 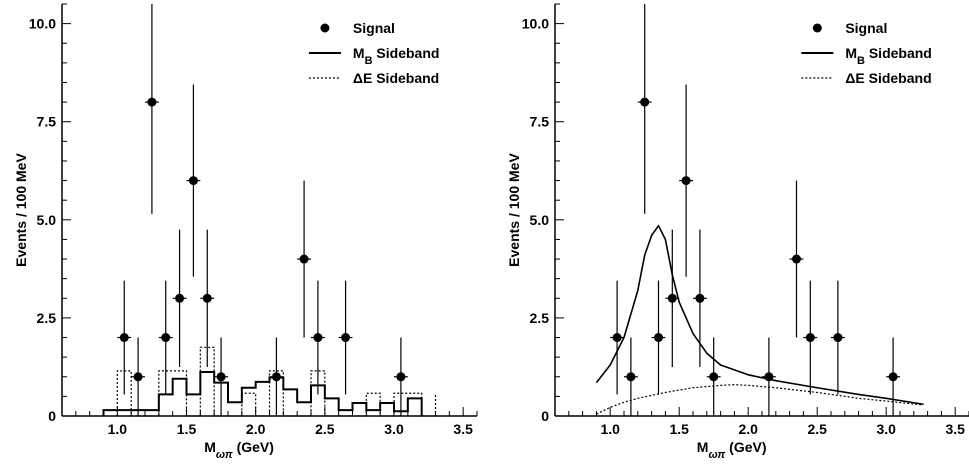 What do you see at coordinates (262, 393) in the screenshot?
I see `mb-sideband-histogram` at bounding box center [262, 393].